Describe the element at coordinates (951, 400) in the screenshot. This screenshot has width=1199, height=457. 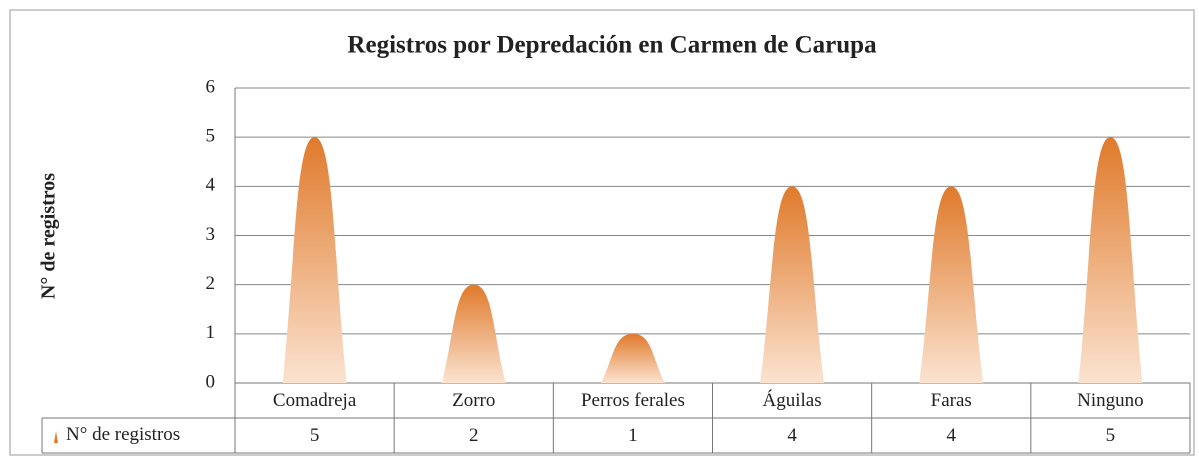
I see `x-tick-label: Faras` at that location.